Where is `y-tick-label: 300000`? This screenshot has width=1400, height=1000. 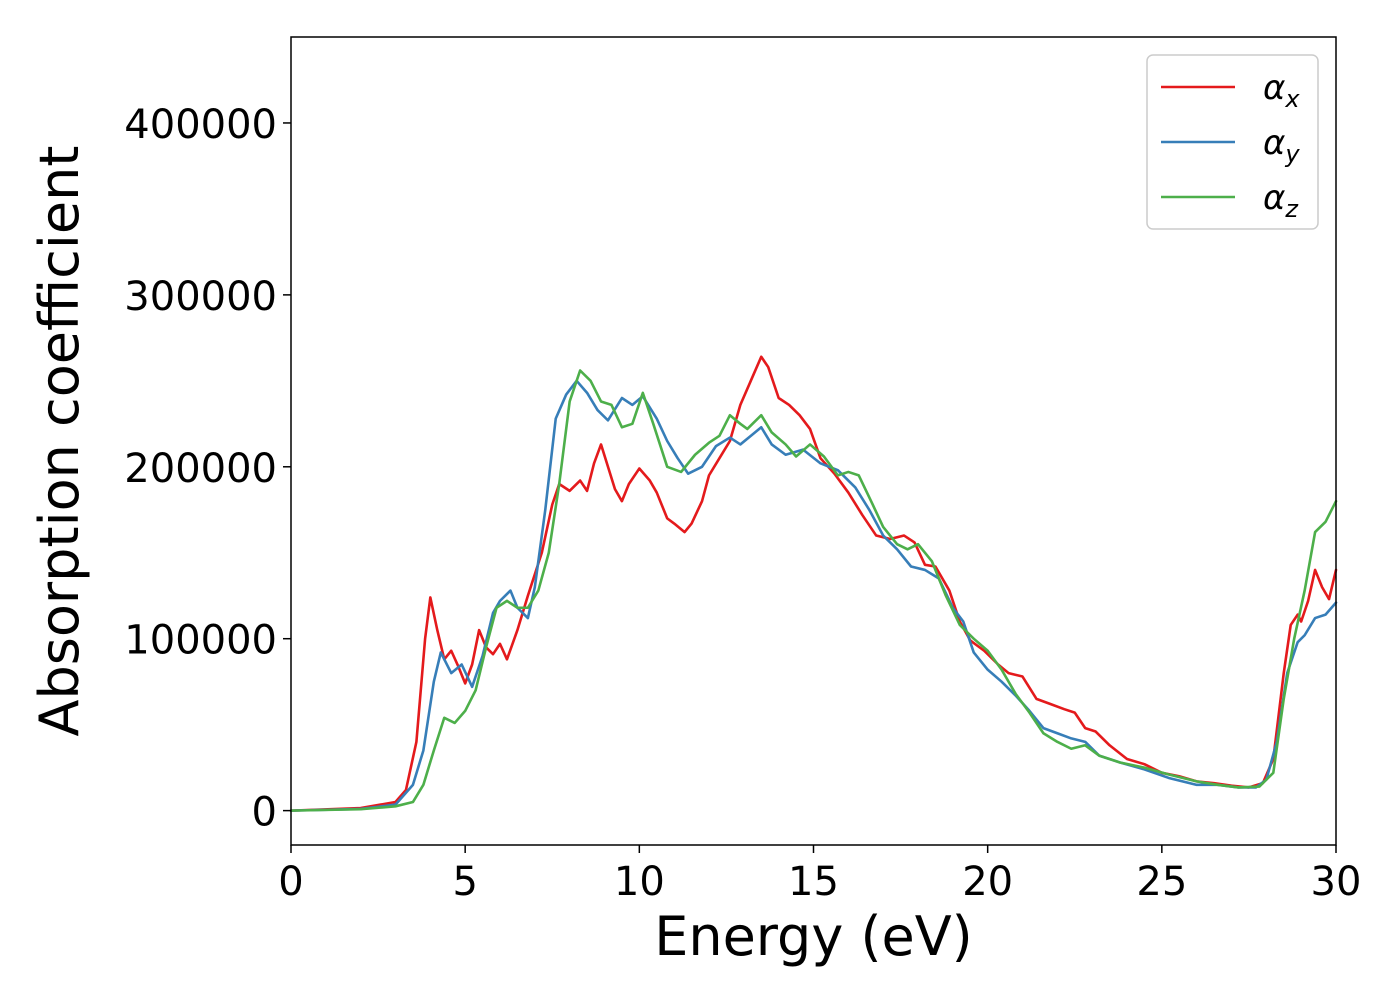
y-tick-label: 300000 is located at coordinates (200, 297).